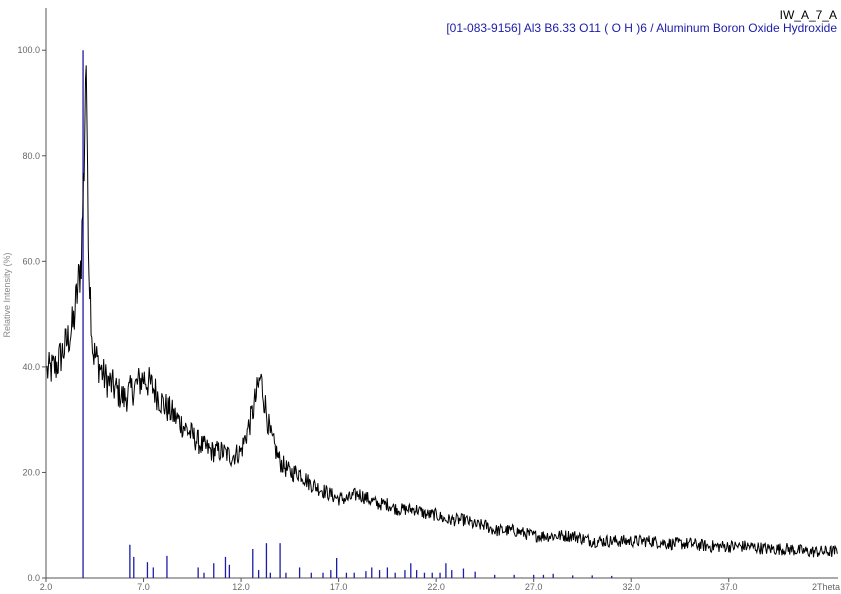 The height and width of the screenshot is (594, 841). What do you see at coordinates (7, 294) in the screenshot?
I see `y-axis-title: Relative Intensity (%)` at bounding box center [7, 294].